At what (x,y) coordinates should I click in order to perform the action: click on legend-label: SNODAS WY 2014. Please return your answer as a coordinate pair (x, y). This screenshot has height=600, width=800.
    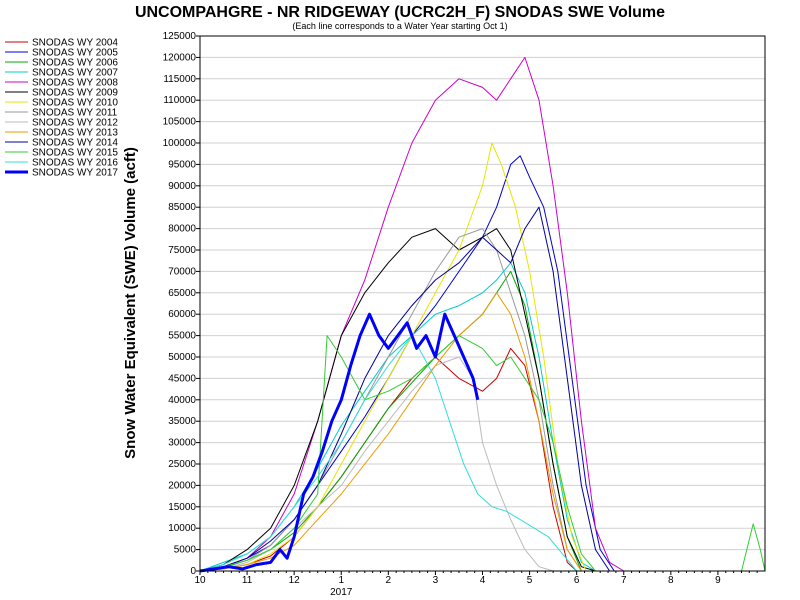
    Looking at the image, I should click on (75, 143).